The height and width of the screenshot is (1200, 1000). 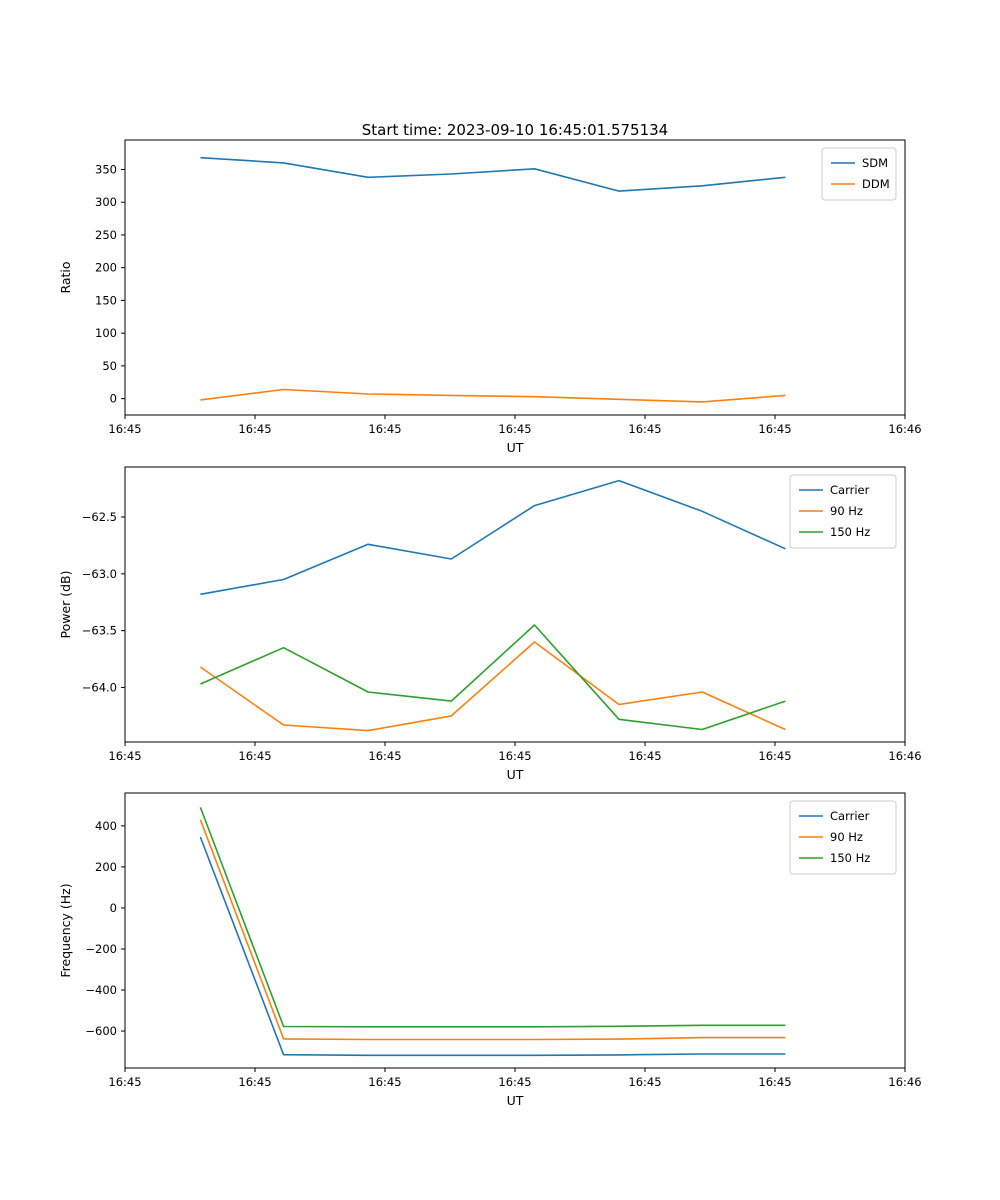 I want to click on y-tick-label: 350, so click(x=106, y=169).